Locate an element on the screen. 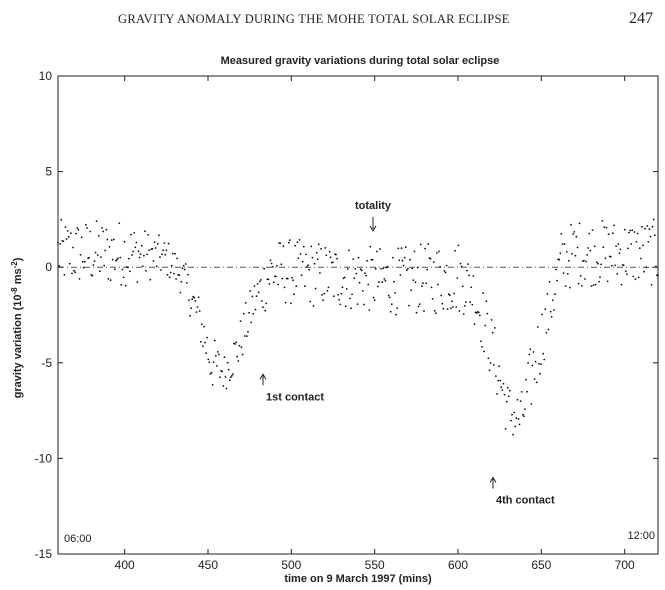  first-contact-label: 1st contact is located at coordinates (295, 397).